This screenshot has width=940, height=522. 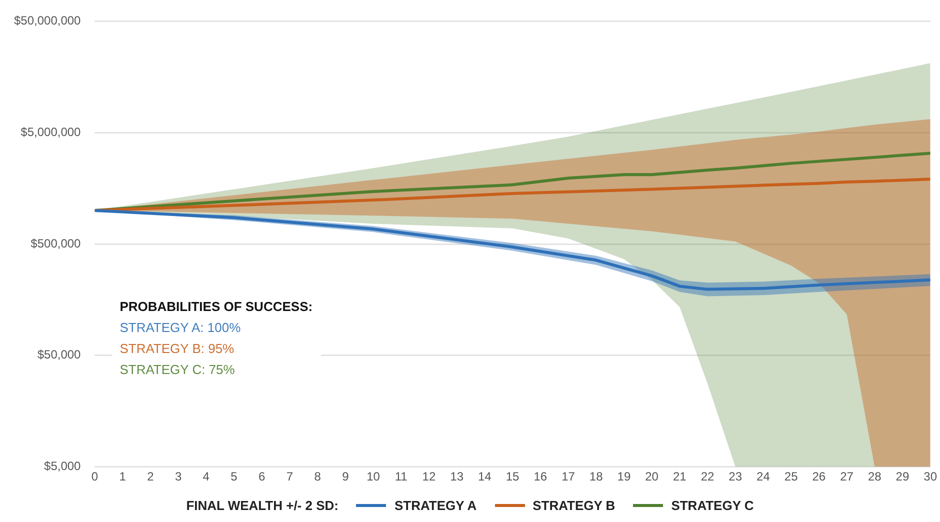 What do you see at coordinates (707, 476) in the screenshot?
I see `x-tick-label: 22` at bounding box center [707, 476].